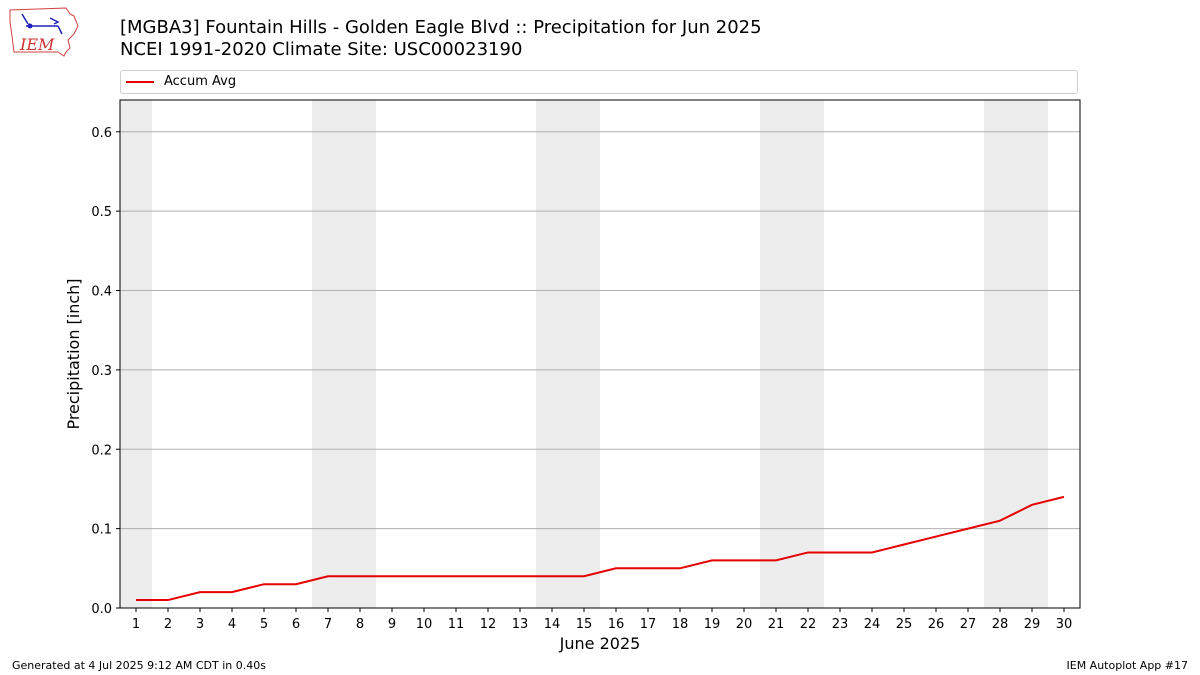 The image size is (1200, 675). What do you see at coordinates (392, 624) in the screenshot?
I see `x-tick-label: 9` at bounding box center [392, 624].